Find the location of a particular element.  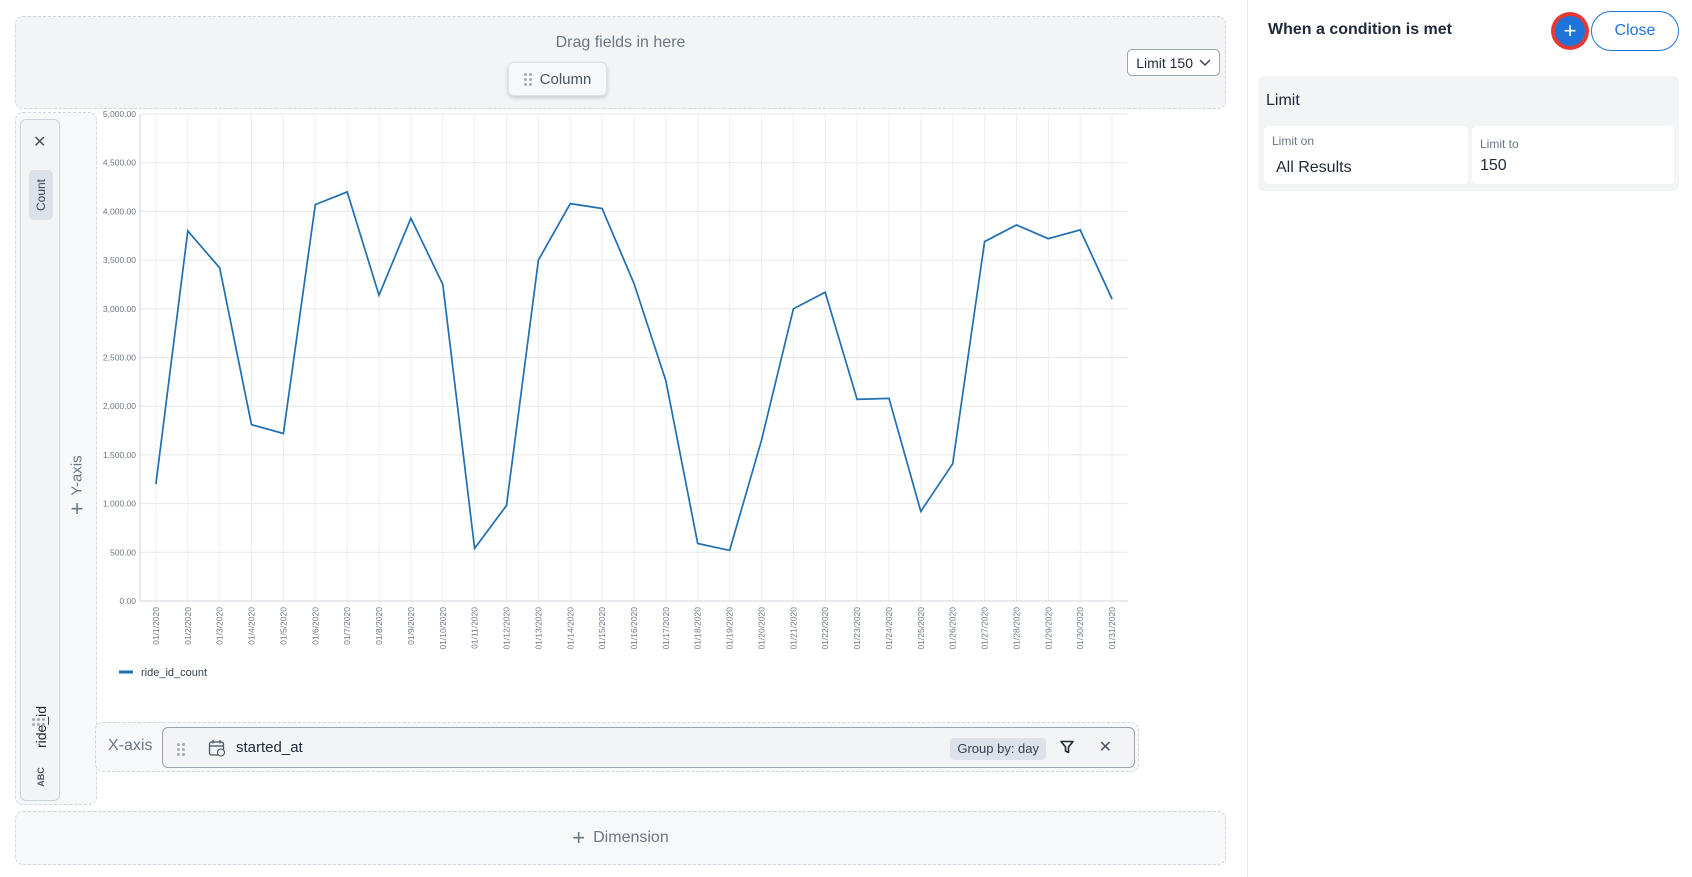

x-tick-label: 01/22/2020 is located at coordinates (825, 628).